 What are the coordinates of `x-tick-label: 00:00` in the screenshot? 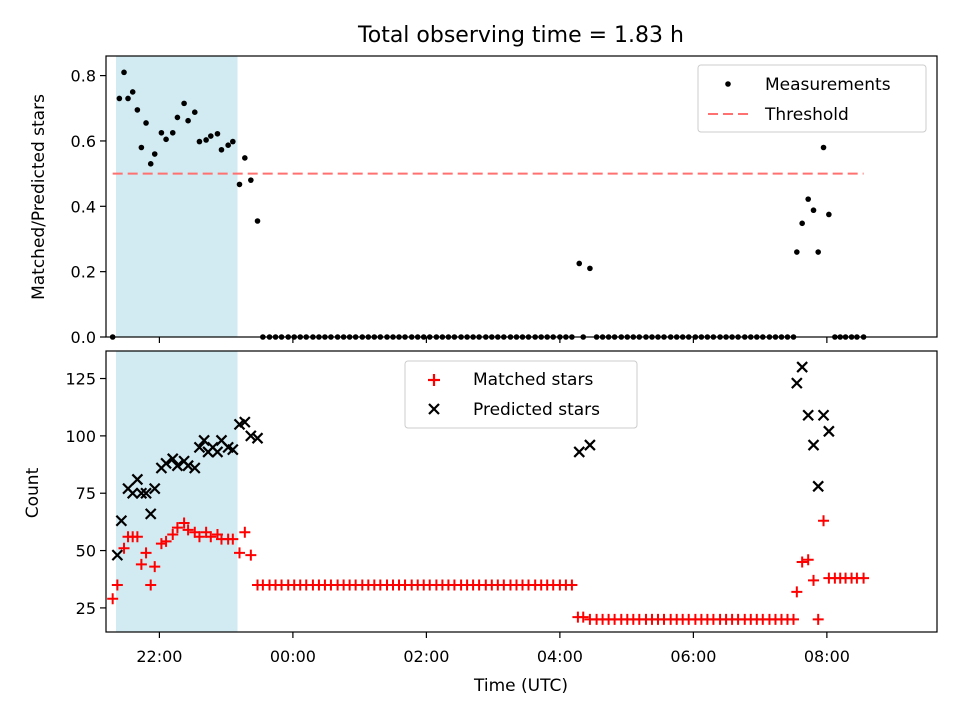 It's located at (293, 656).